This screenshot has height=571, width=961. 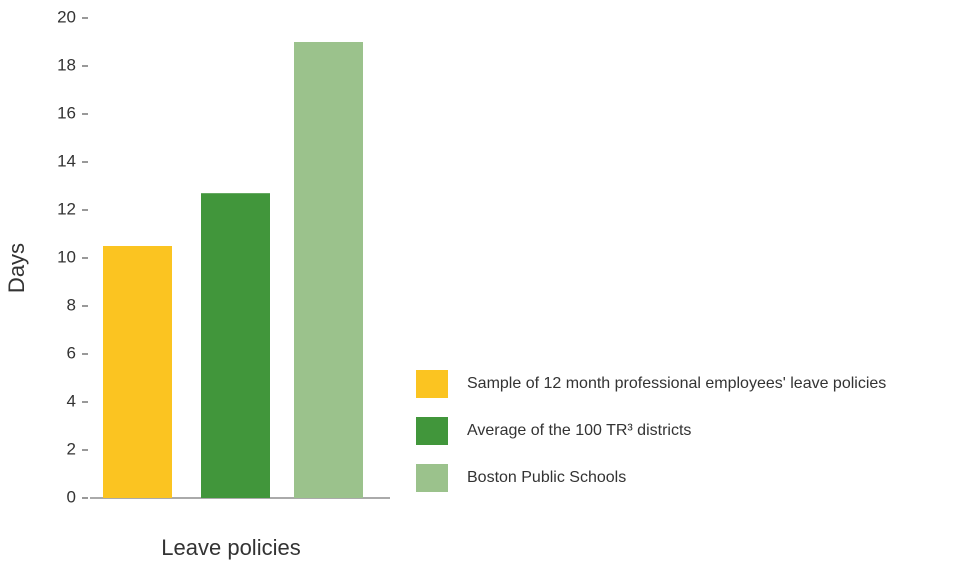 What do you see at coordinates (71, 352) in the screenshot?
I see `y-tick-label: 6` at bounding box center [71, 352].